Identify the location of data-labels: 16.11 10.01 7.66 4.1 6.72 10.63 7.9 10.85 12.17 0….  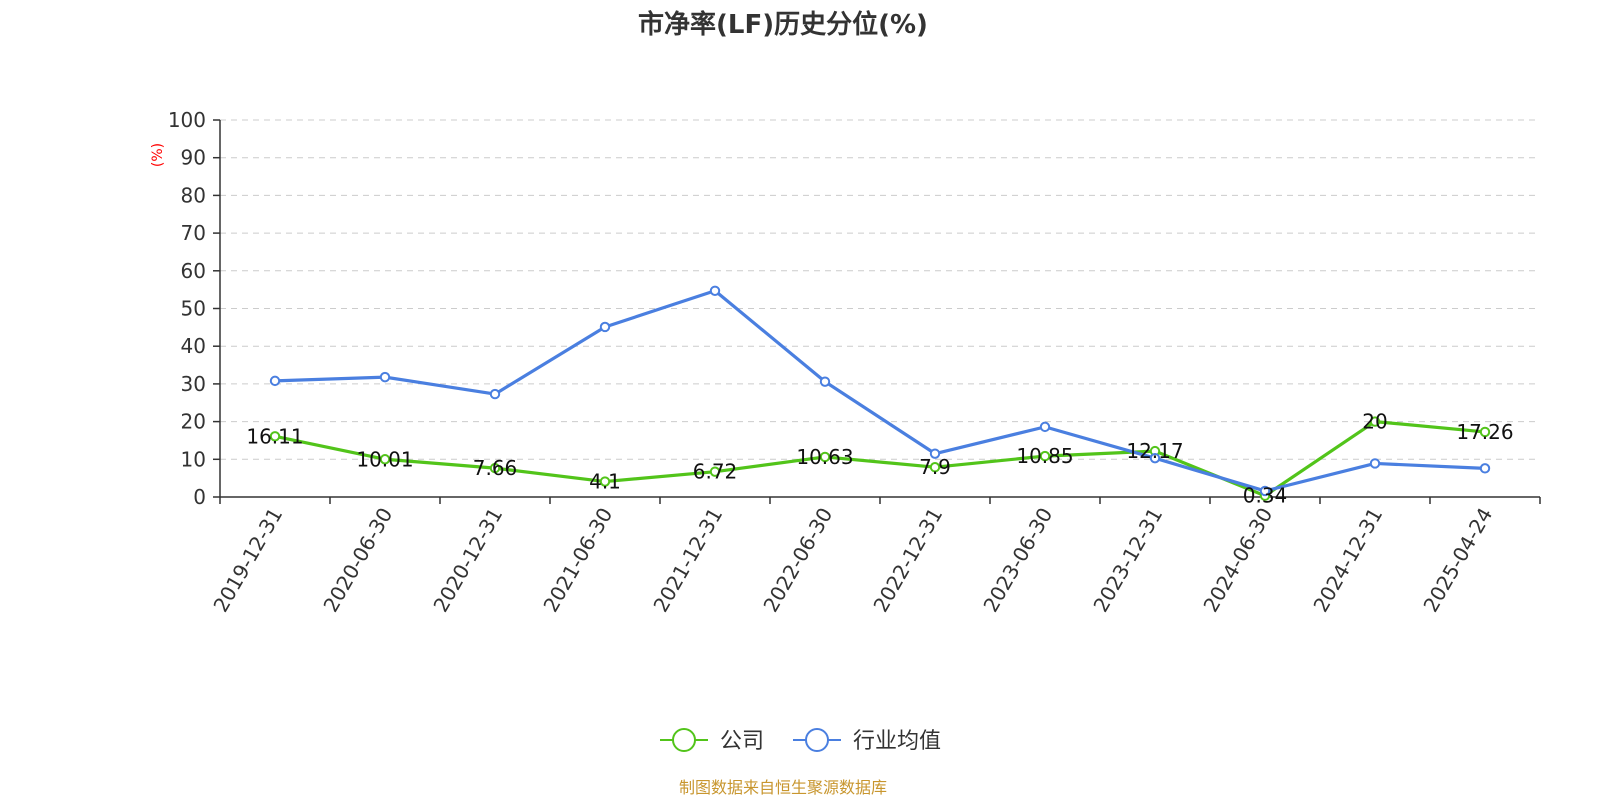
(879, 459).